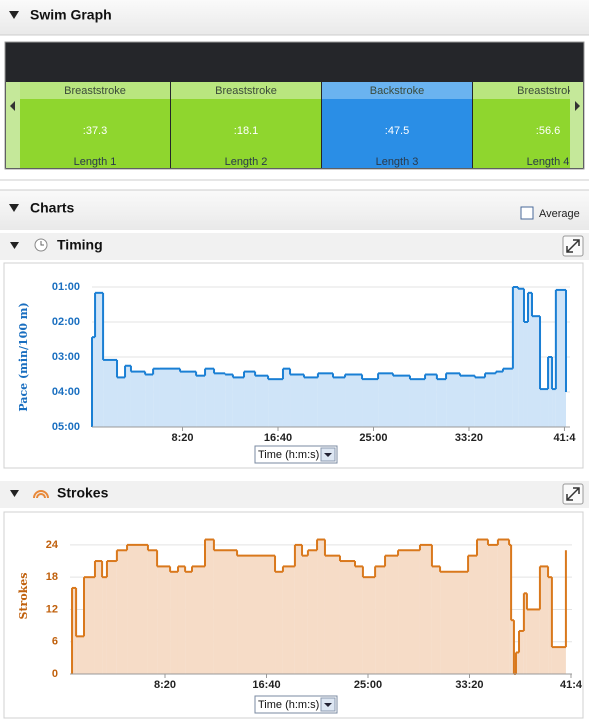 This screenshot has width=589, height=720. What do you see at coordinates (397, 131) in the screenshot?
I see `length-time: :47.5` at bounding box center [397, 131].